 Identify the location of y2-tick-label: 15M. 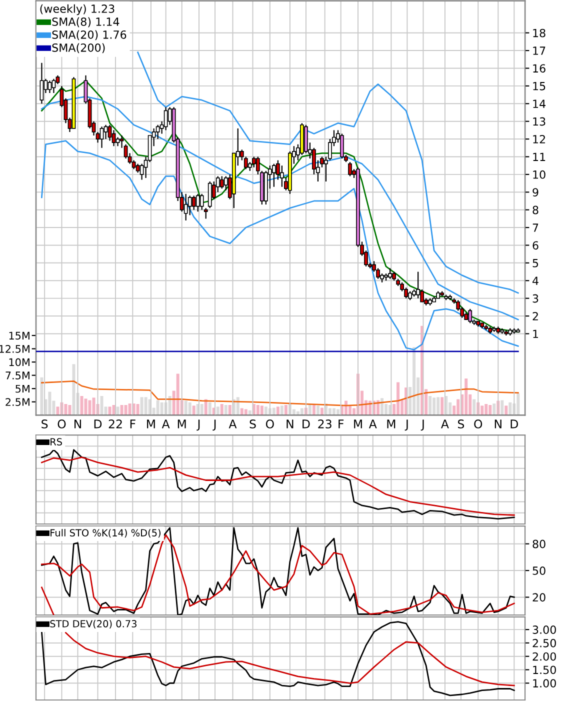
(19, 336).